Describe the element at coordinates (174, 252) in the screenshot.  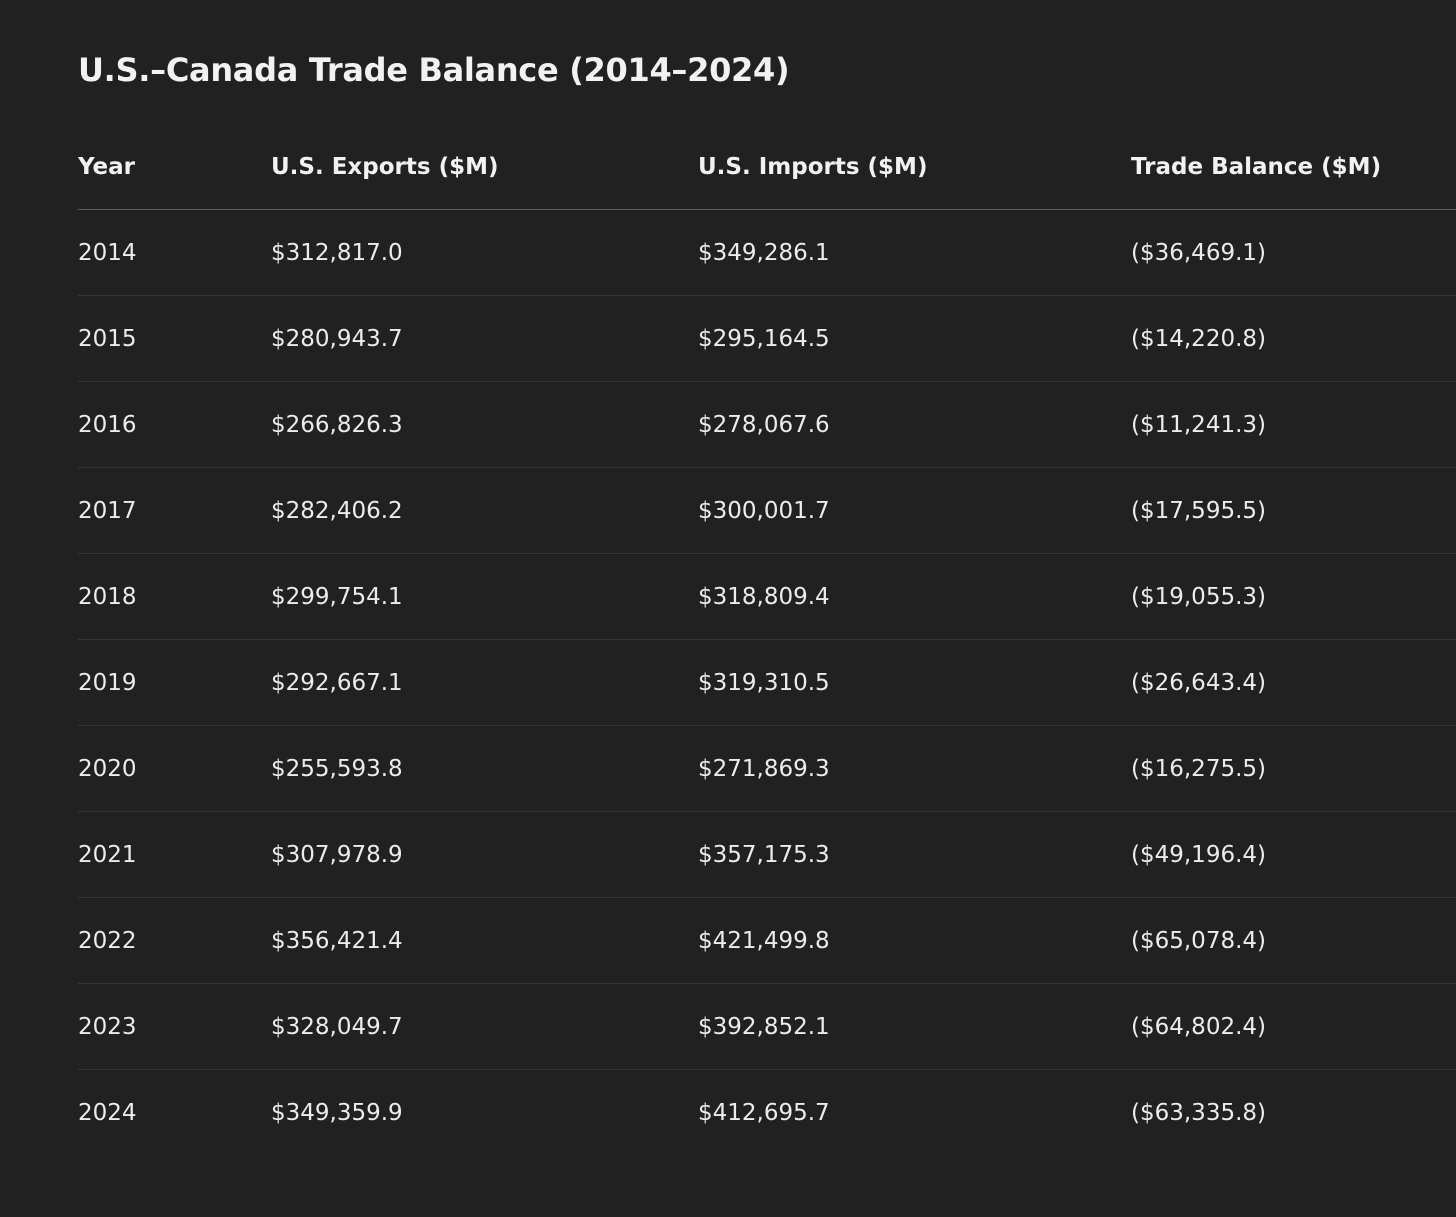
I see `cell-year: 2014` at that location.